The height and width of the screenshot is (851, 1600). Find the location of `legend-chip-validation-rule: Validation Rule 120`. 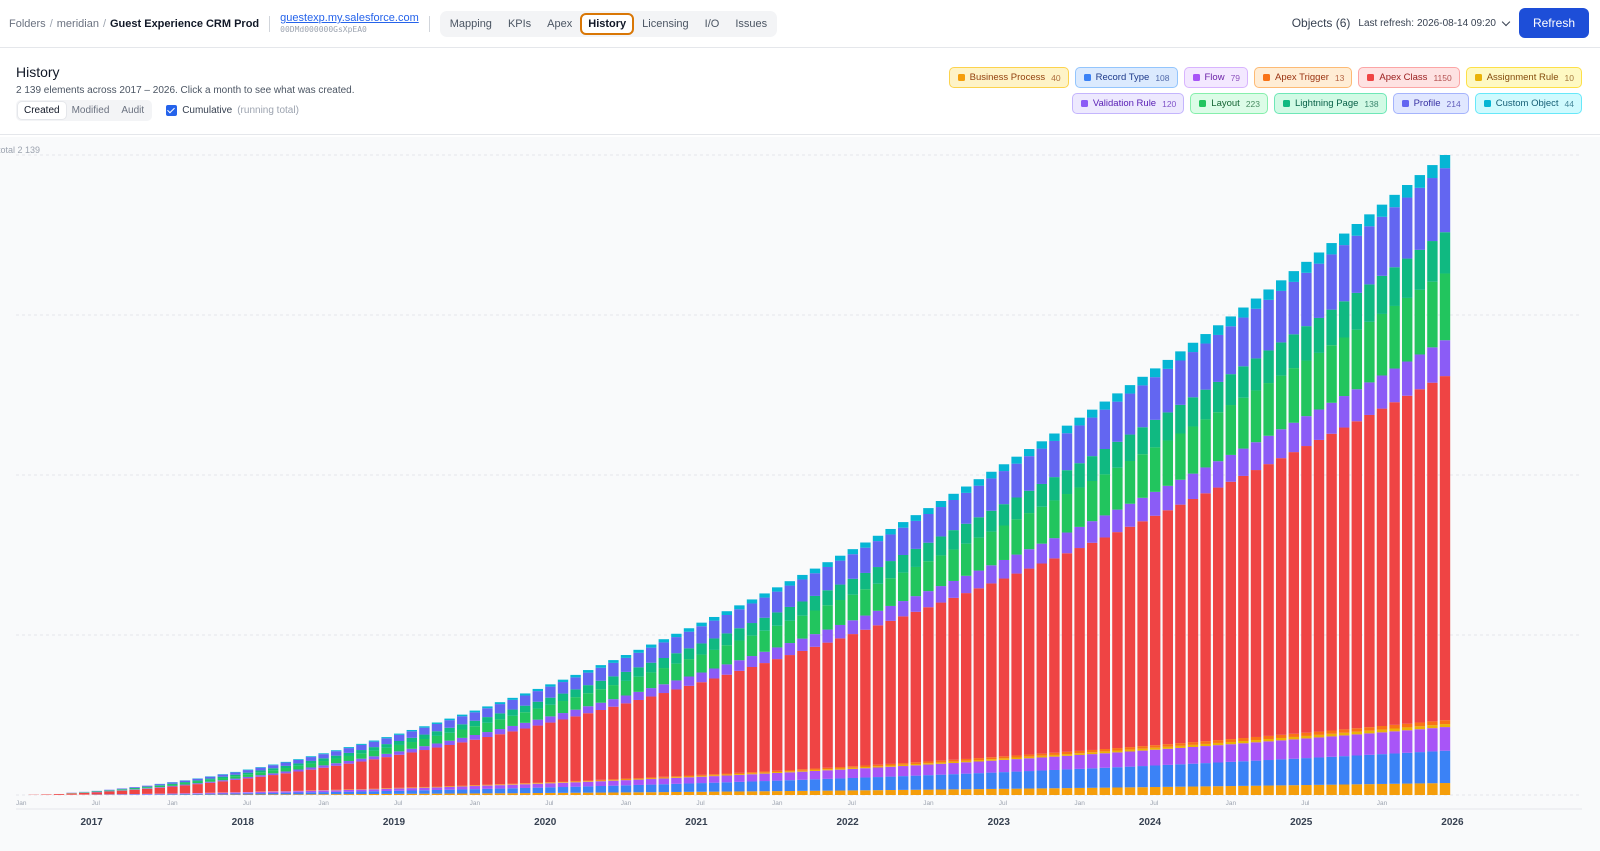

legend-chip-validation-rule: Validation Rule 120 is located at coordinates (1128, 103).